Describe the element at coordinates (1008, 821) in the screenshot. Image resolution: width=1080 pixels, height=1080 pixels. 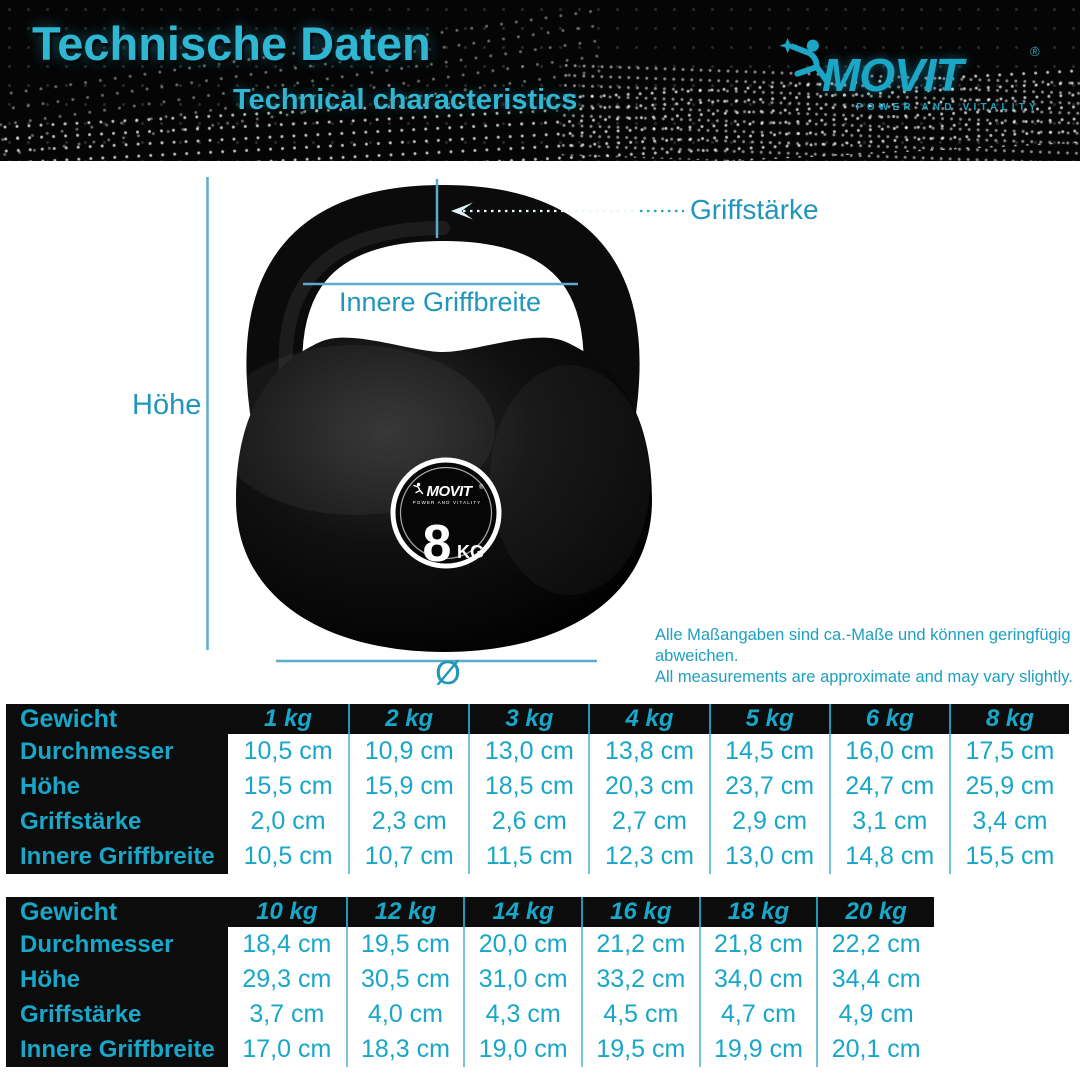
I see `table-cell: 3,4 cm` at that location.